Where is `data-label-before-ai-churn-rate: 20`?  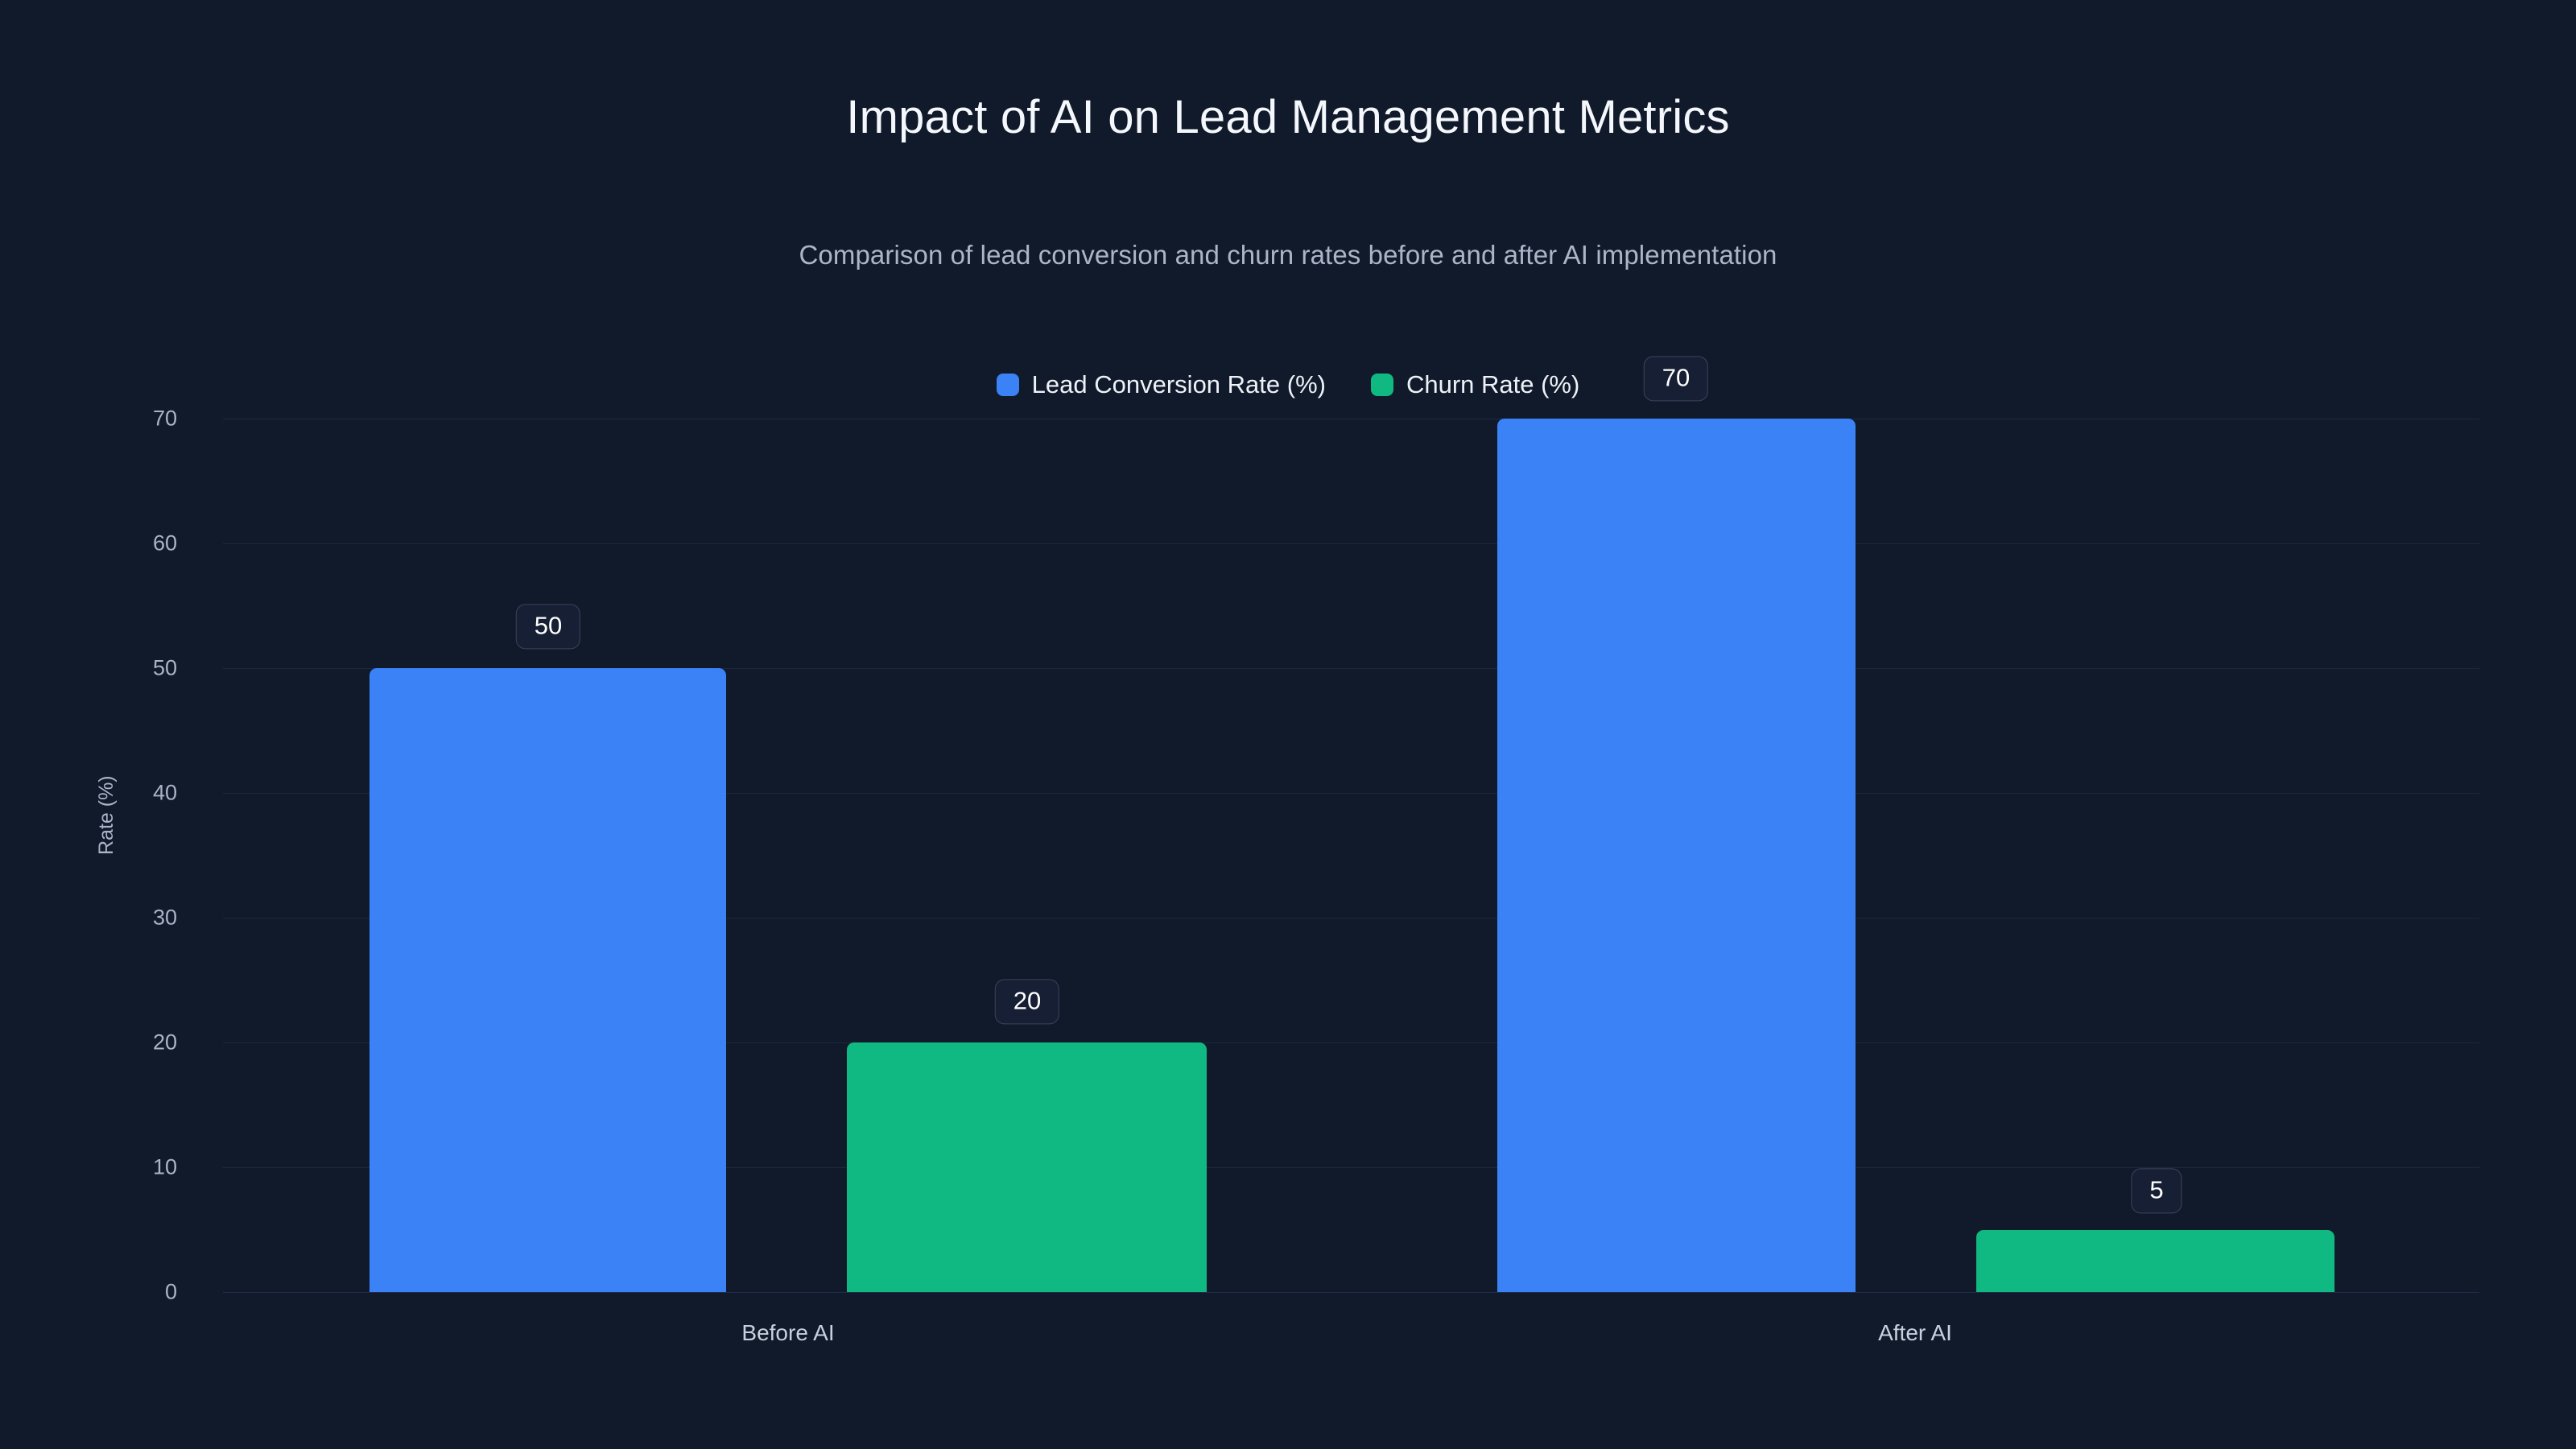 data-label-before-ai-churn-rate: 20 is located at coordinates (1027, 1001).